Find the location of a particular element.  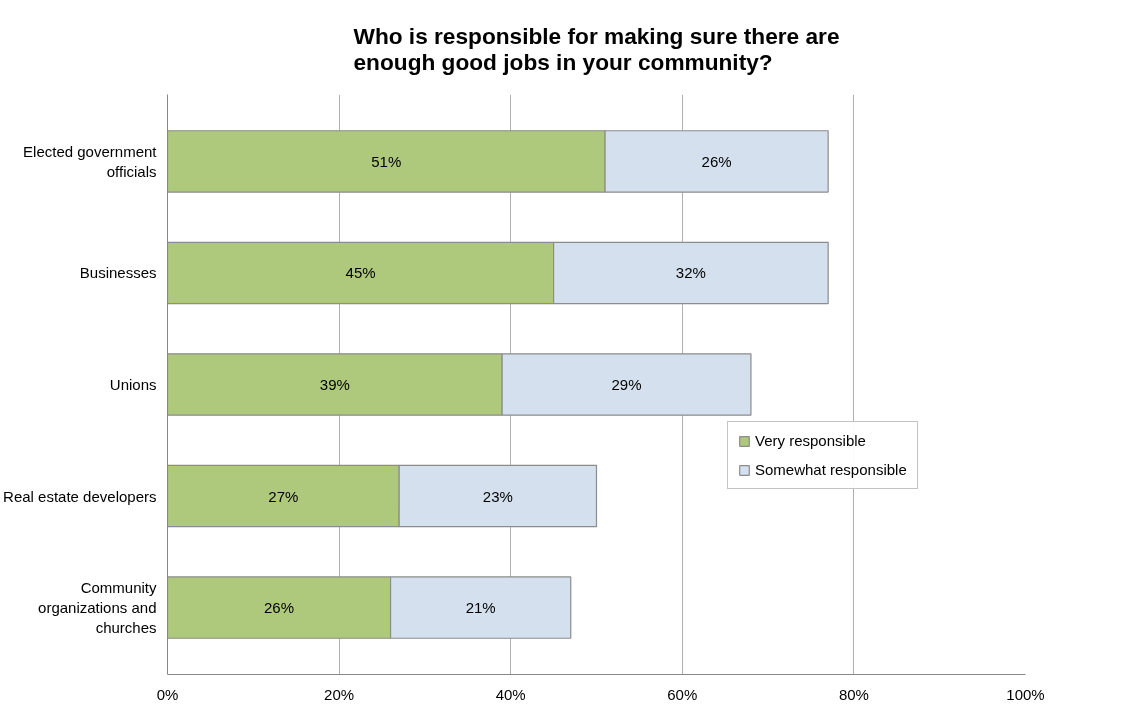

data-label: 45% is located at coordinates (360, 273).